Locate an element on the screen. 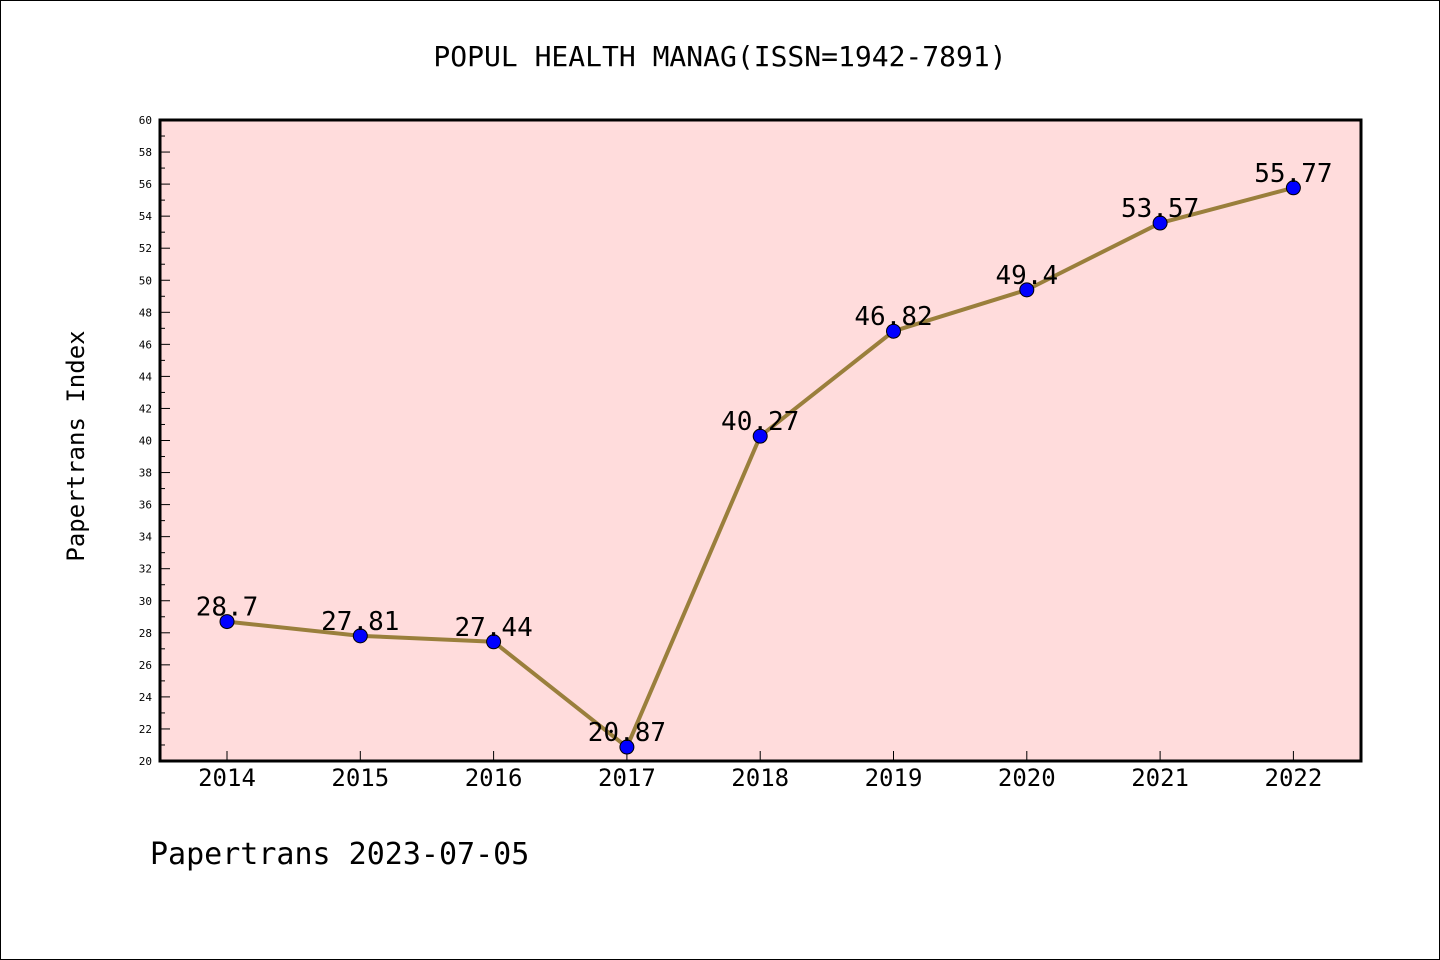  y-tick-label: 20 is located at coordinates (145, 761).